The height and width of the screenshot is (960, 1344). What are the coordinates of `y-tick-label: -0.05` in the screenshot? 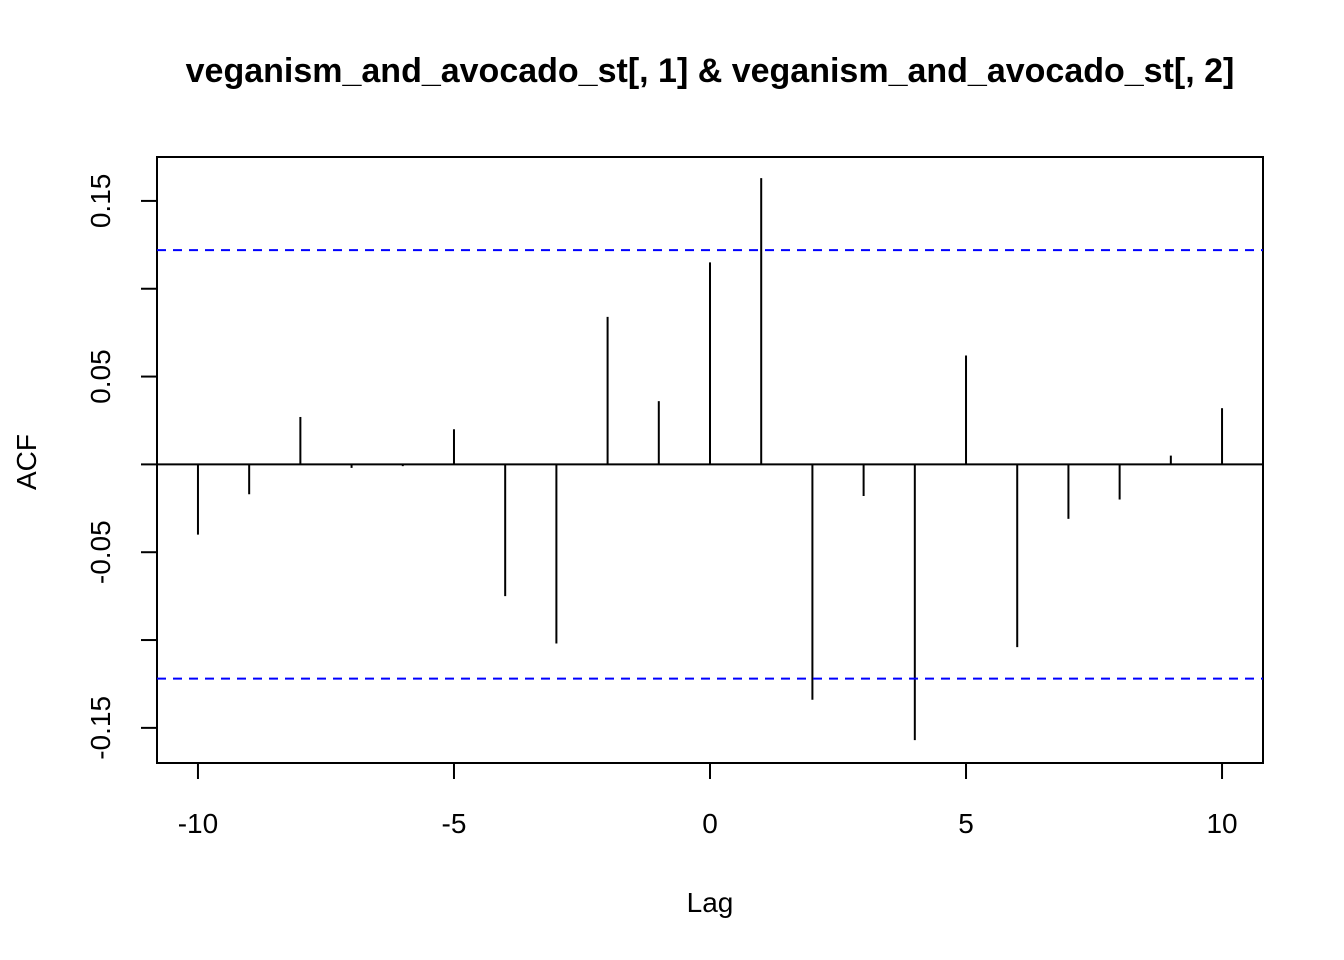 It's located at (100, 552).